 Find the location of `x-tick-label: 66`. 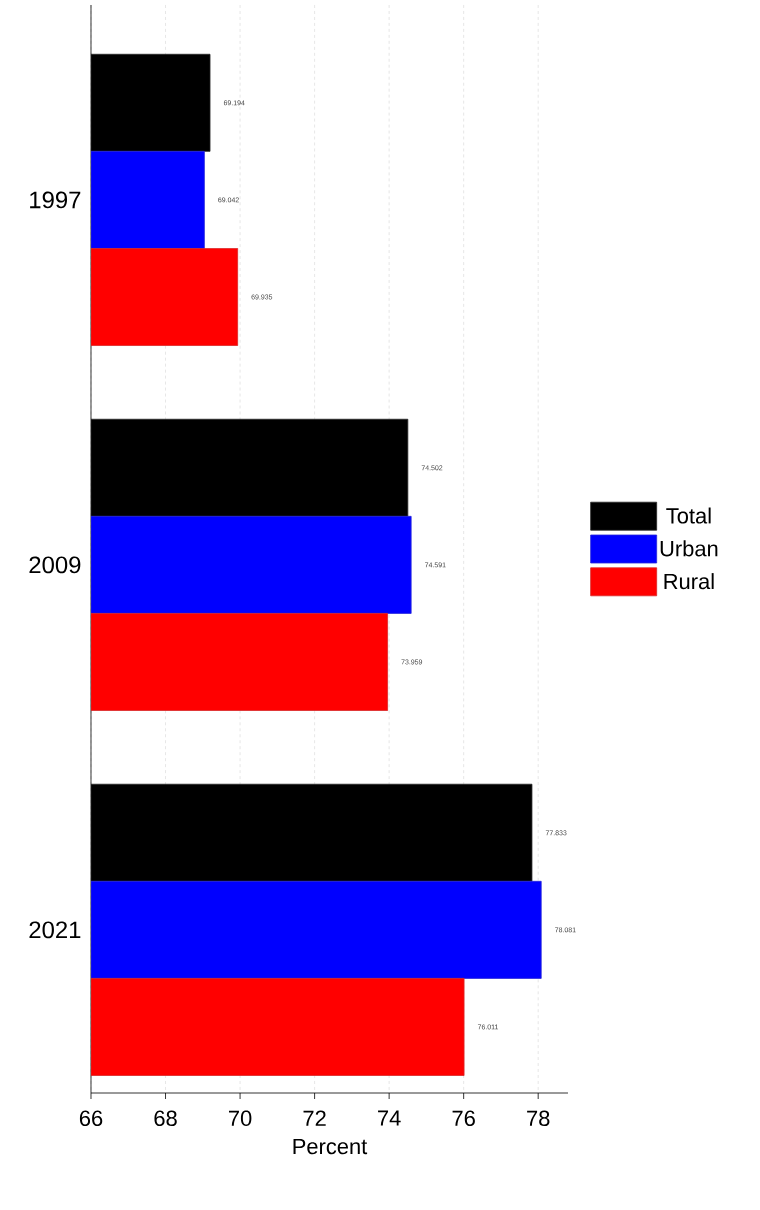

x-tick-label: 66 is located at coordinates (91, 1118).